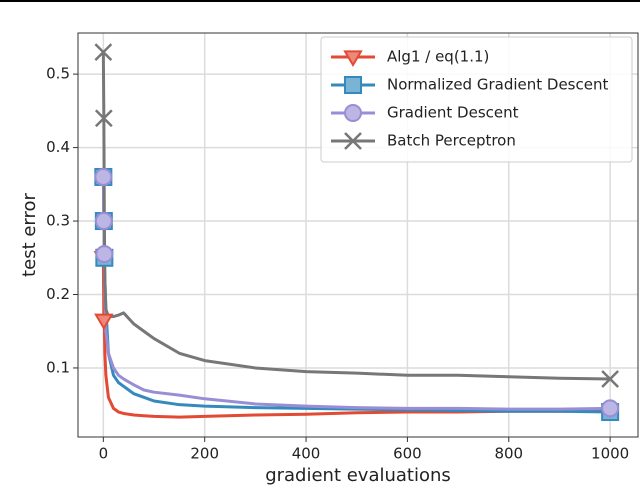 The height and width of the screenshot is (490, 640). What do you see at coordinates (29, 234) in the screenshot?
I see `y-axis-label: test error` at bounding box center [29, 234].